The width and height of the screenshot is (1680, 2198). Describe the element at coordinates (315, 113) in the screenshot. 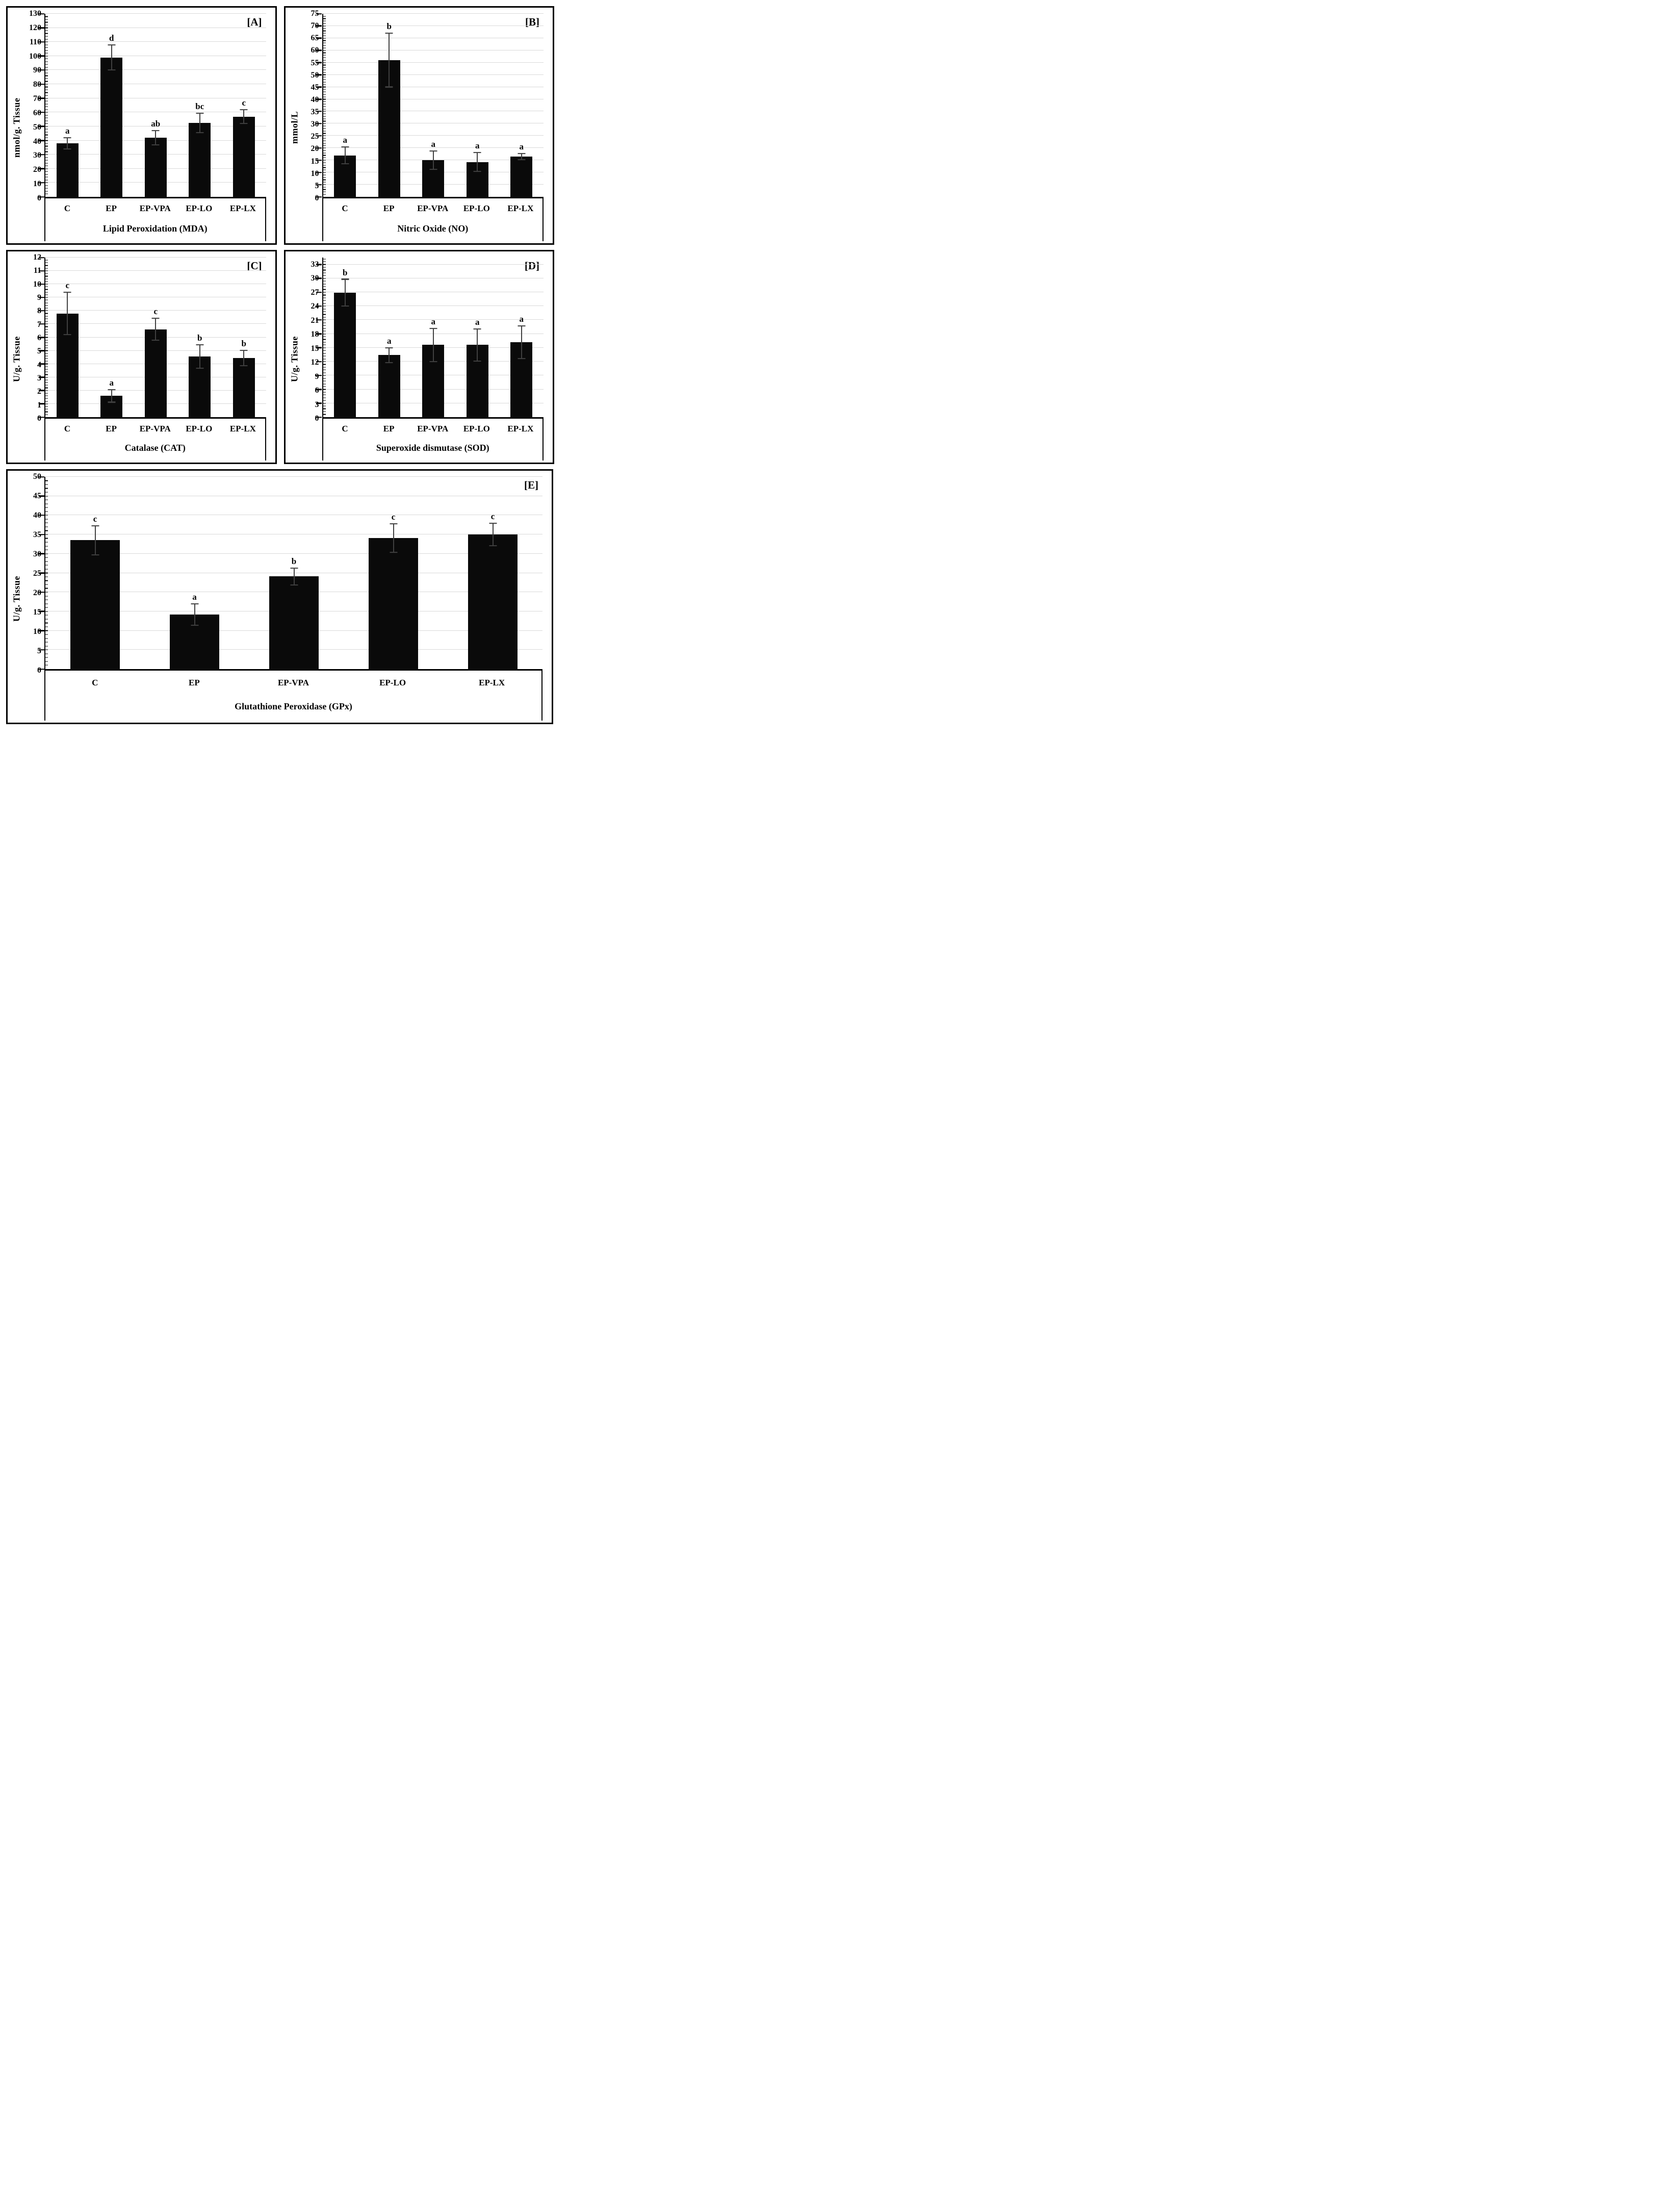

I see `y-axis-tick-label: 35` at that location.